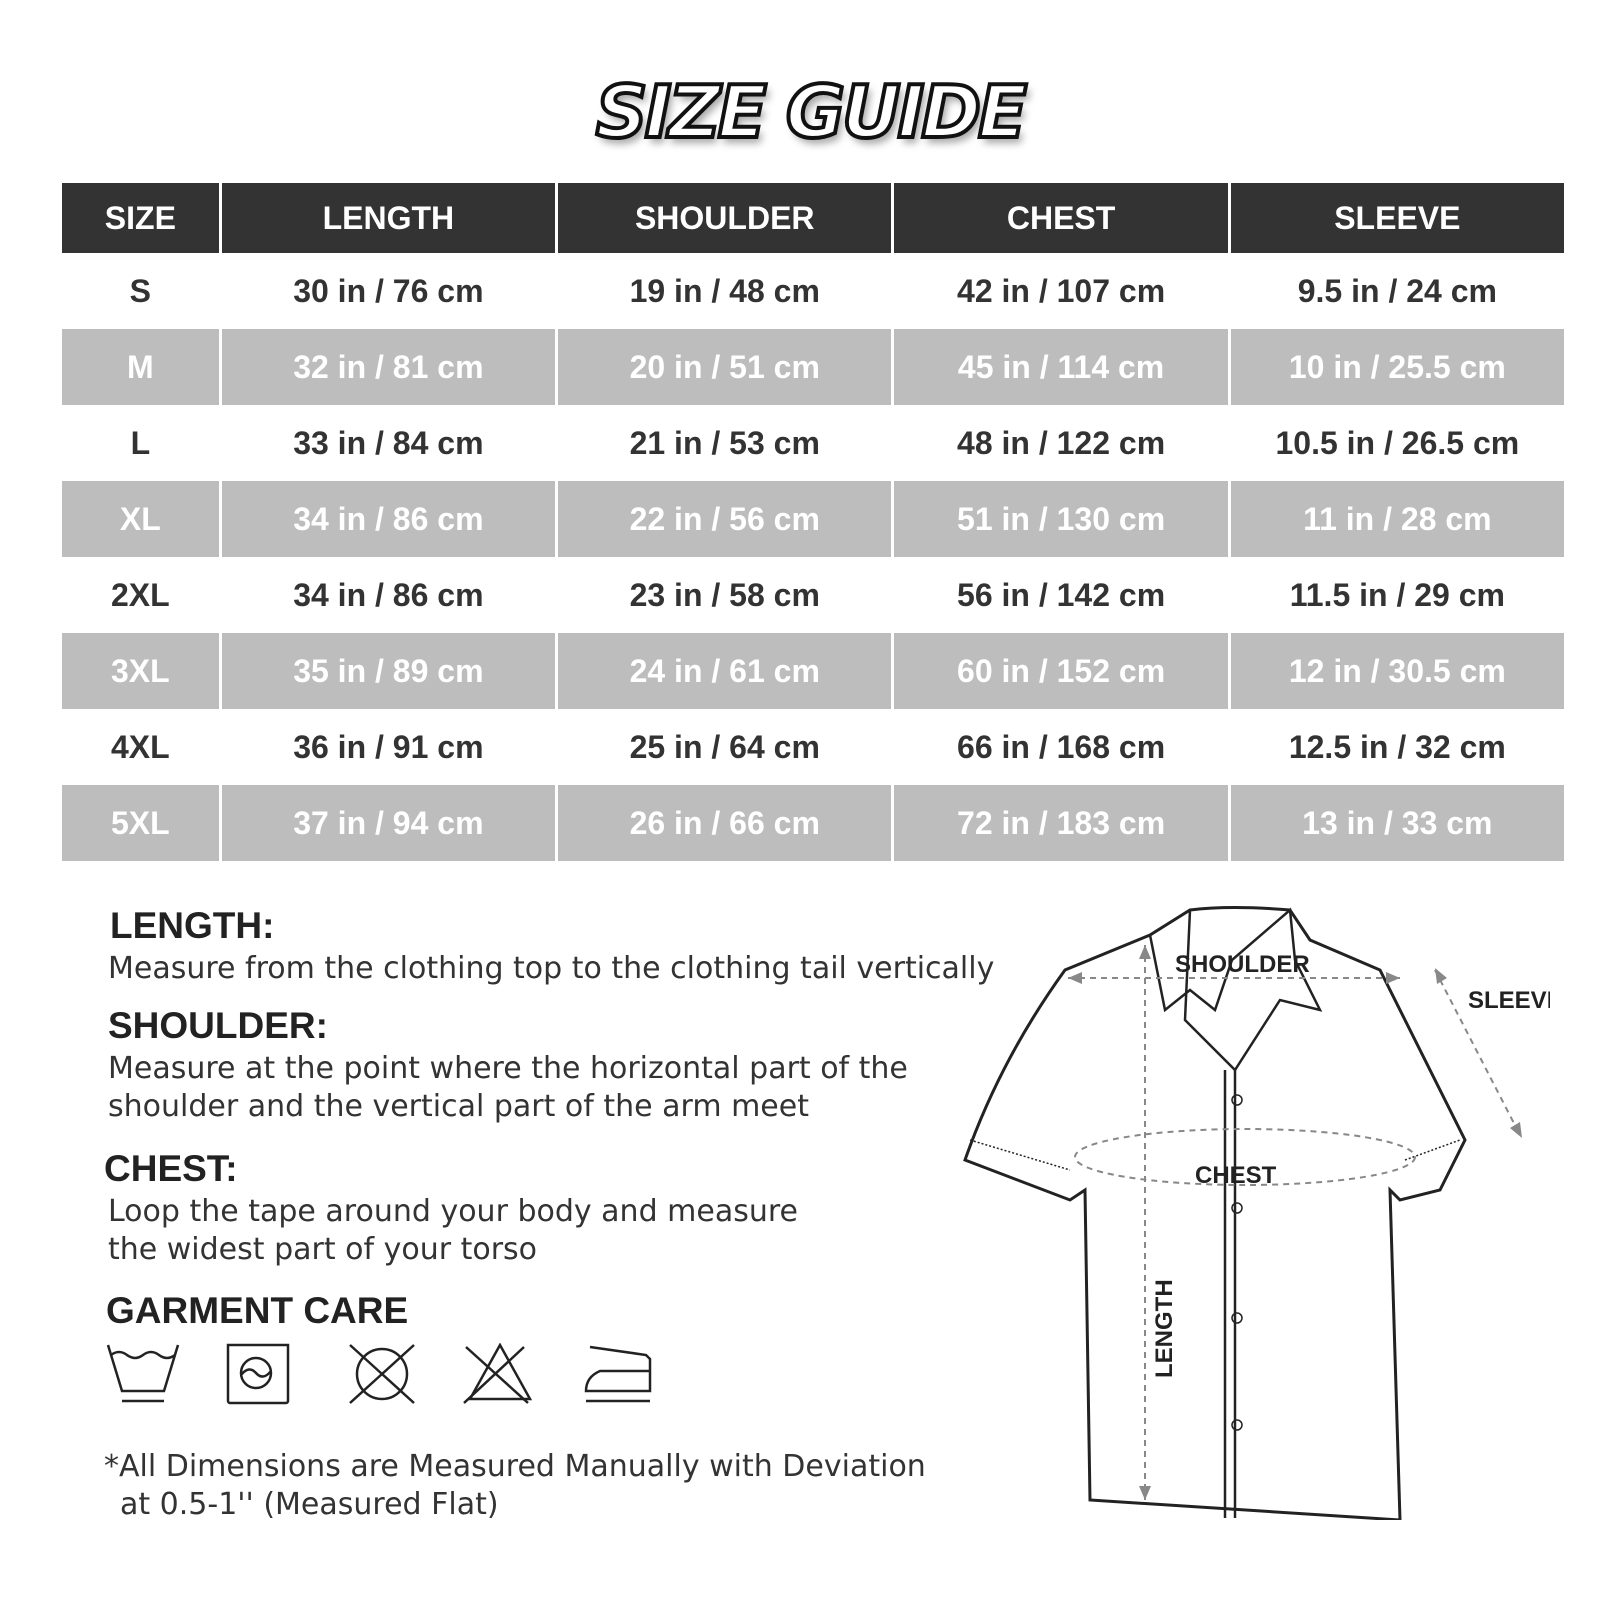  I want to click on header-size: SIZE, so click(142, 218).